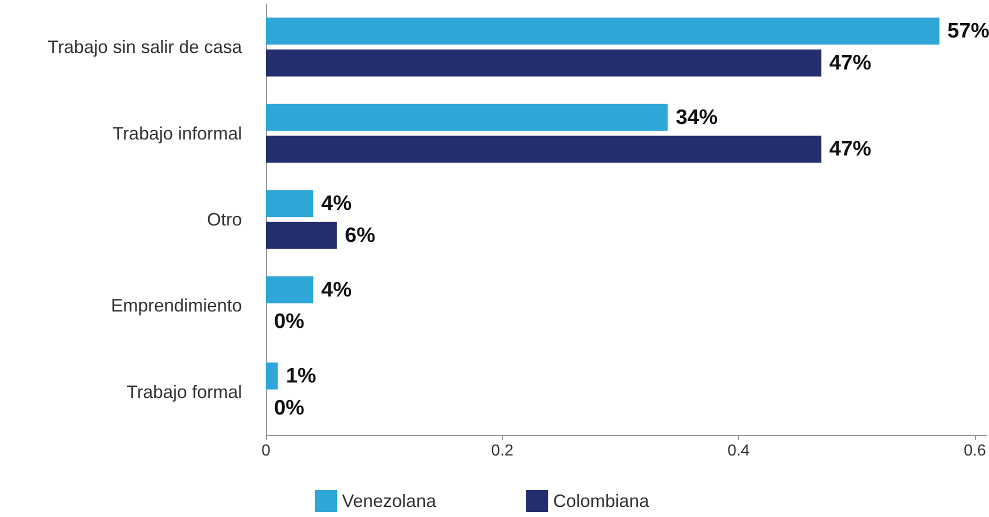  What do you see at coordinates (697, 117) in the screenshot?
I see `data-label: 34%` at bounding box center [697, 117].